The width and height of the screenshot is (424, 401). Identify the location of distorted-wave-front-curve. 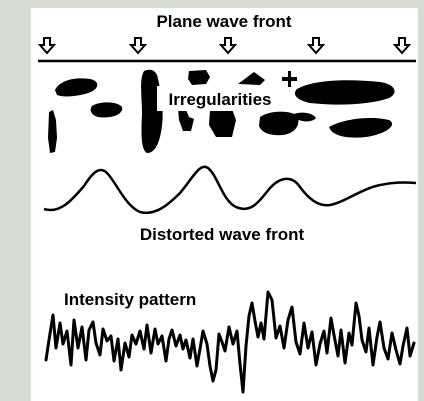
(230, 190).